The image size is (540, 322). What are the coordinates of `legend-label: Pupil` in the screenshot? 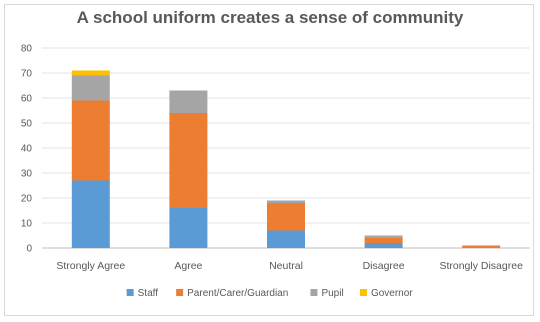 It's located at (332, 293).